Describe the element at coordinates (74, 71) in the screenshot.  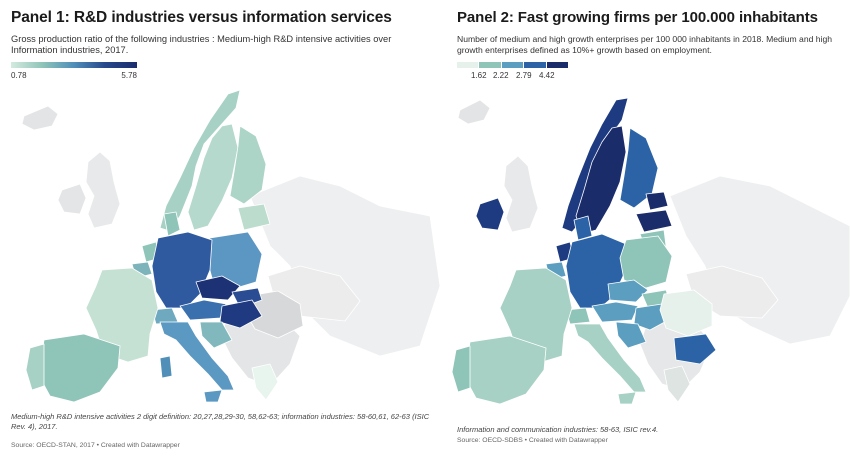
I see `panel-1-legend: 0.78 5.78` at that location.